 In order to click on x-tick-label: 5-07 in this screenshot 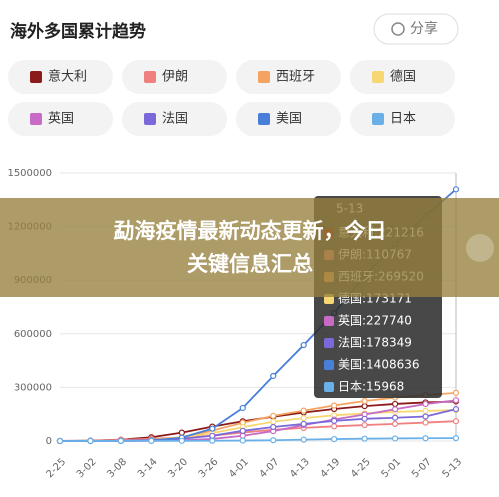, I will do `click(422, 468)`.